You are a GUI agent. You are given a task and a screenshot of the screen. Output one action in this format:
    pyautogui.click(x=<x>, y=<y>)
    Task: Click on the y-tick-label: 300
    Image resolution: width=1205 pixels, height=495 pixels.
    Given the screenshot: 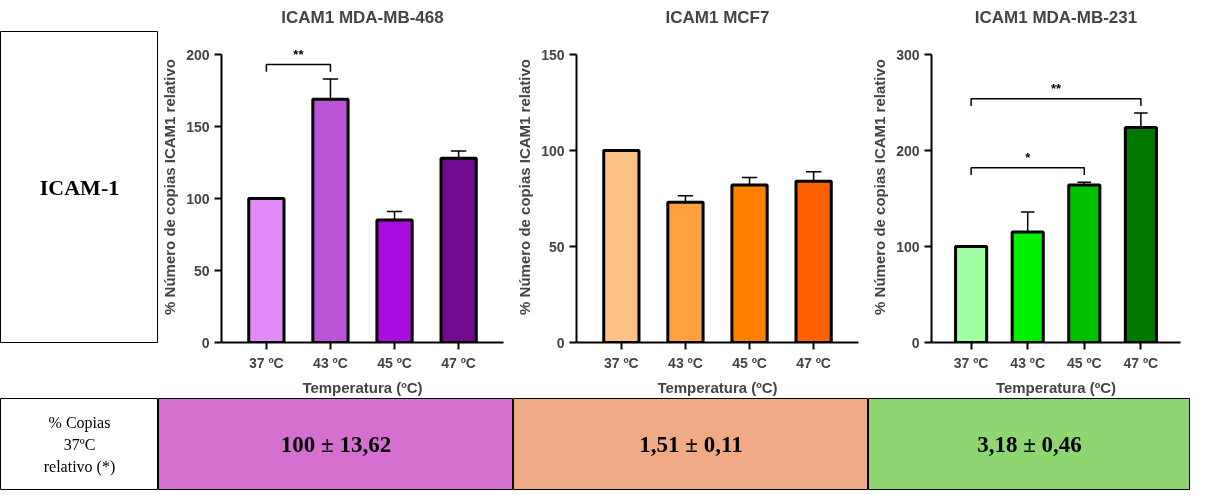 What is the action you would take?
    pyautogui.click(x=908, y=54)
    